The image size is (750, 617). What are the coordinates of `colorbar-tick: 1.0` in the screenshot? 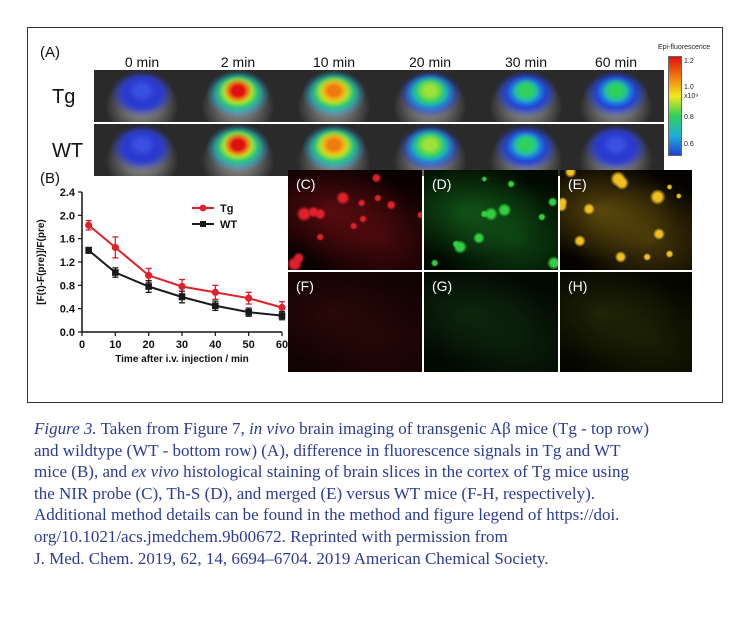 It's located at (689, 87).